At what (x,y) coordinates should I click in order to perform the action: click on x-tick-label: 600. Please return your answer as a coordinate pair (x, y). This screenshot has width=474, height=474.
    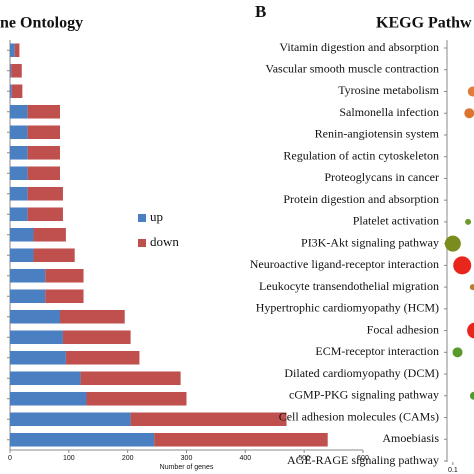
    Looking at the image, I should click on (363, 458).